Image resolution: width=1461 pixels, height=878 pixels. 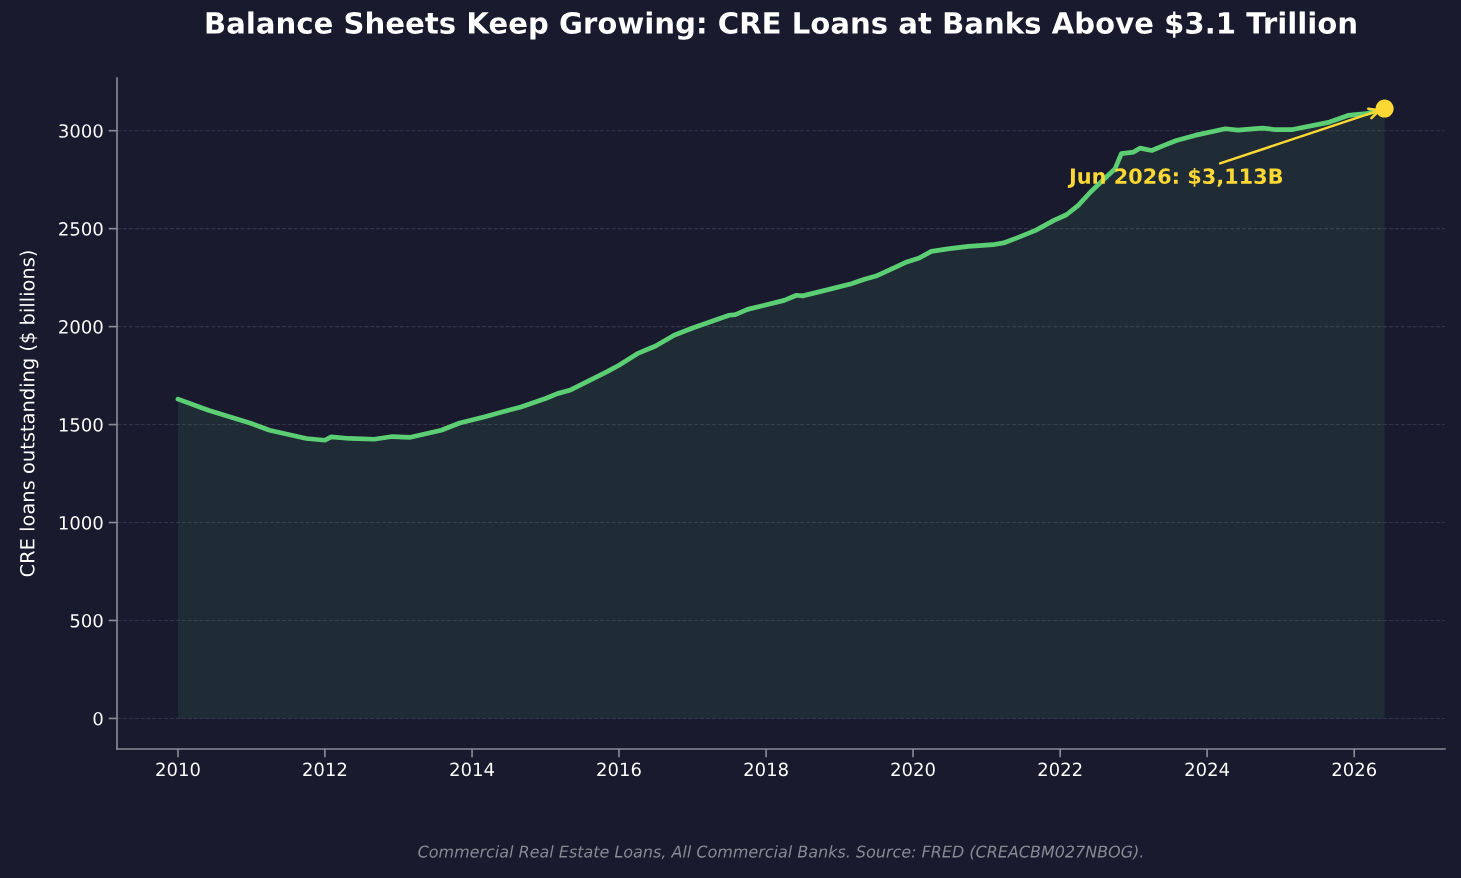 What do you see at coordinates (1060, 769) in the screenshot?
I see `x-tick-label: 2022` at bounding box center [1060, 769].